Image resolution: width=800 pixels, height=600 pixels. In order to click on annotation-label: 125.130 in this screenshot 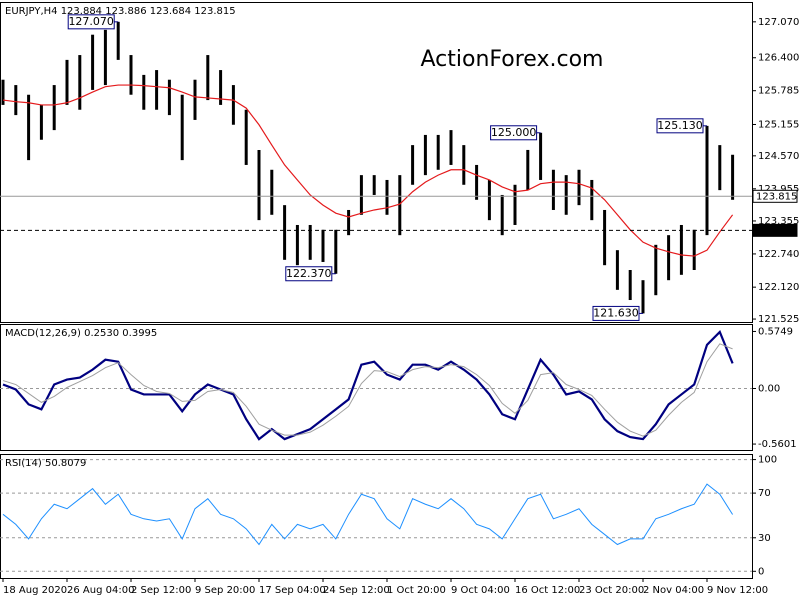, I will do `click(680, 125)`.